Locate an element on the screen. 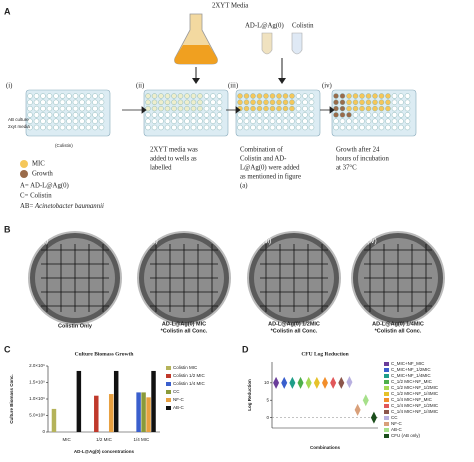  key: C= Colistin is located at coordinates (36, 196).